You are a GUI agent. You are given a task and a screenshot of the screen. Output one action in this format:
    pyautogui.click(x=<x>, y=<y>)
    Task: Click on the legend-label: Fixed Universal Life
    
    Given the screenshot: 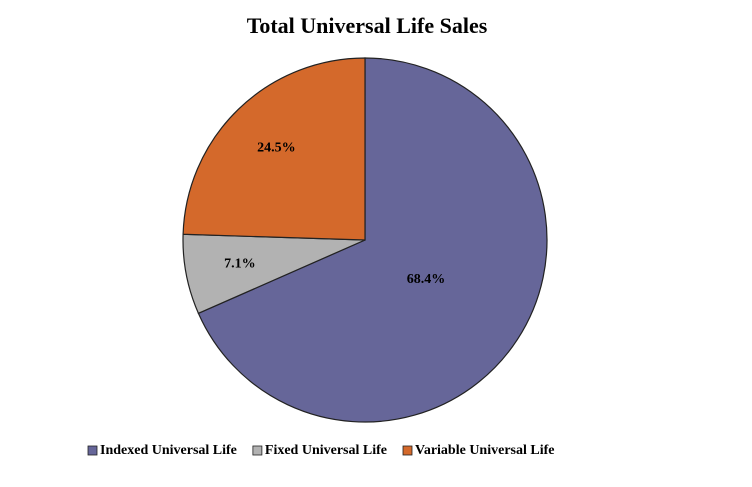 What is the action you would take?
    pyautogui.click(x=326, y=450)
    